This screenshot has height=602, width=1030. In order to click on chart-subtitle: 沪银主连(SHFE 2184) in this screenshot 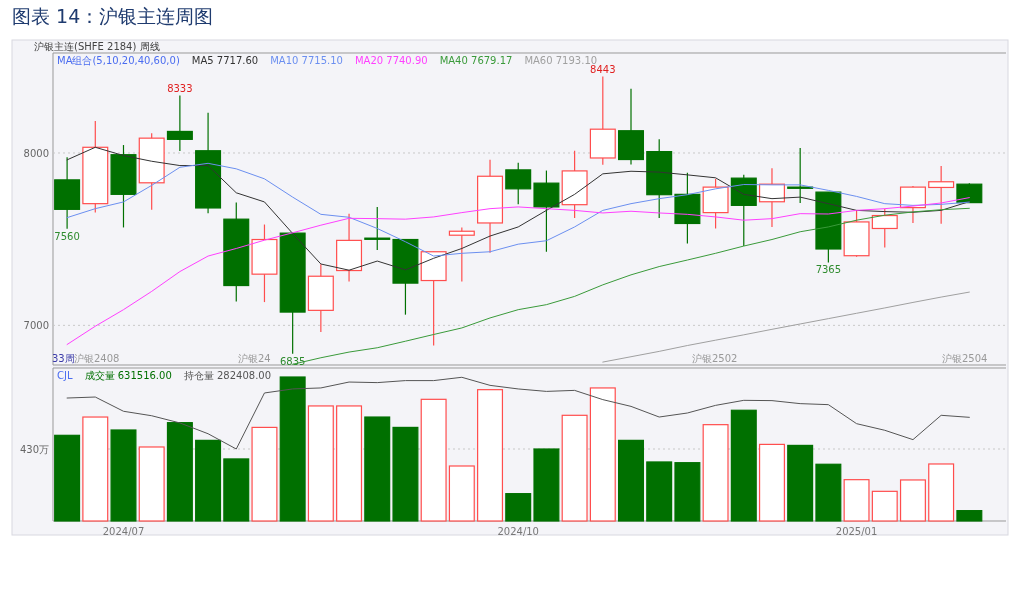, I will do `click(85, 46)`.